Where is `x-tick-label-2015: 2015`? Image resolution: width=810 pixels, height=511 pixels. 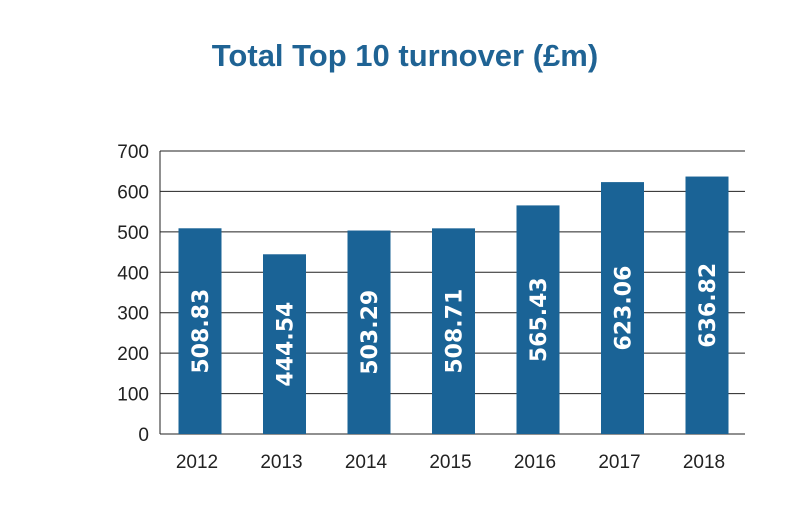
x-tick-label-2015: 2015 is located at coordinates (450, 462).